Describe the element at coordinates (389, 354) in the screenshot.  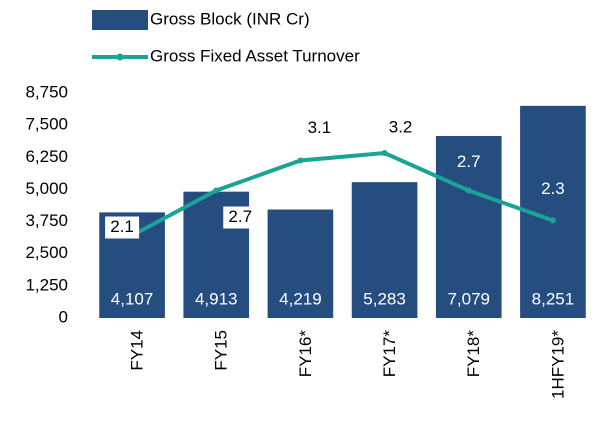
I see `x-tick-label: FY17*` at that location.